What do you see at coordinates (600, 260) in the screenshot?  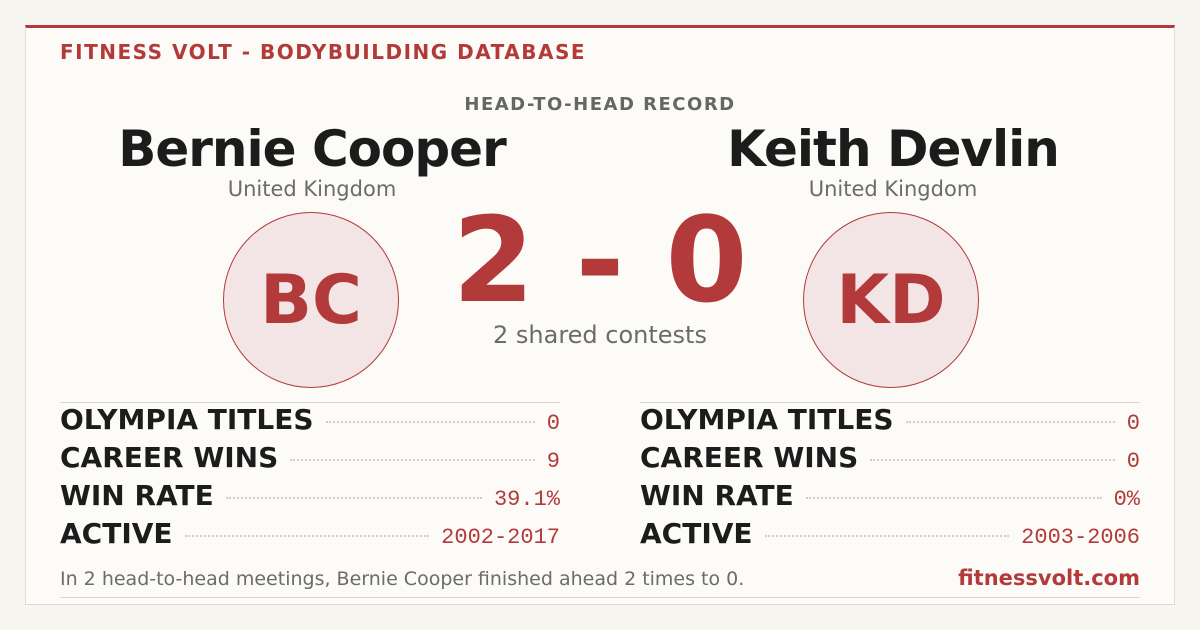 I see `score: 2 - 0` at bounding box center [600, 260].